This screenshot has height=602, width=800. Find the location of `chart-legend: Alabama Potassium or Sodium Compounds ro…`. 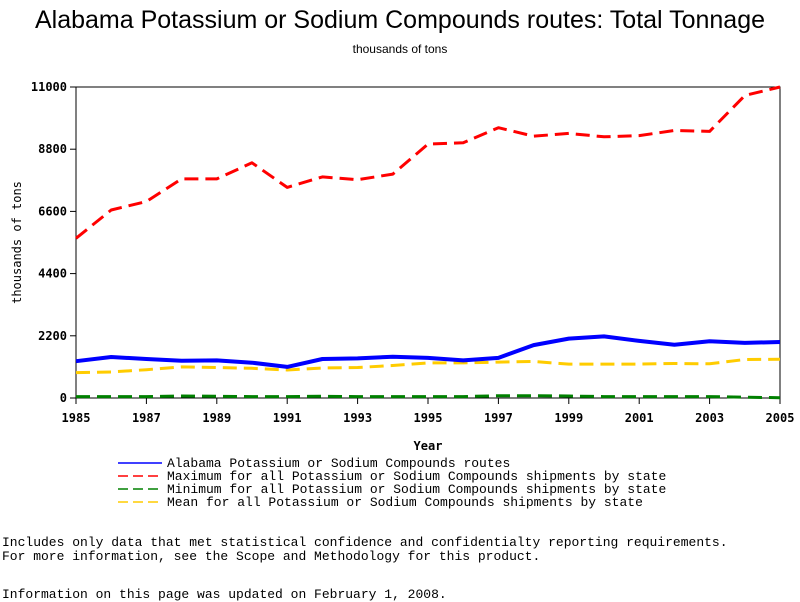

chart-legend: Alabama Potassium or Sodium Compounds ro… is located at coordinates (392, 483).